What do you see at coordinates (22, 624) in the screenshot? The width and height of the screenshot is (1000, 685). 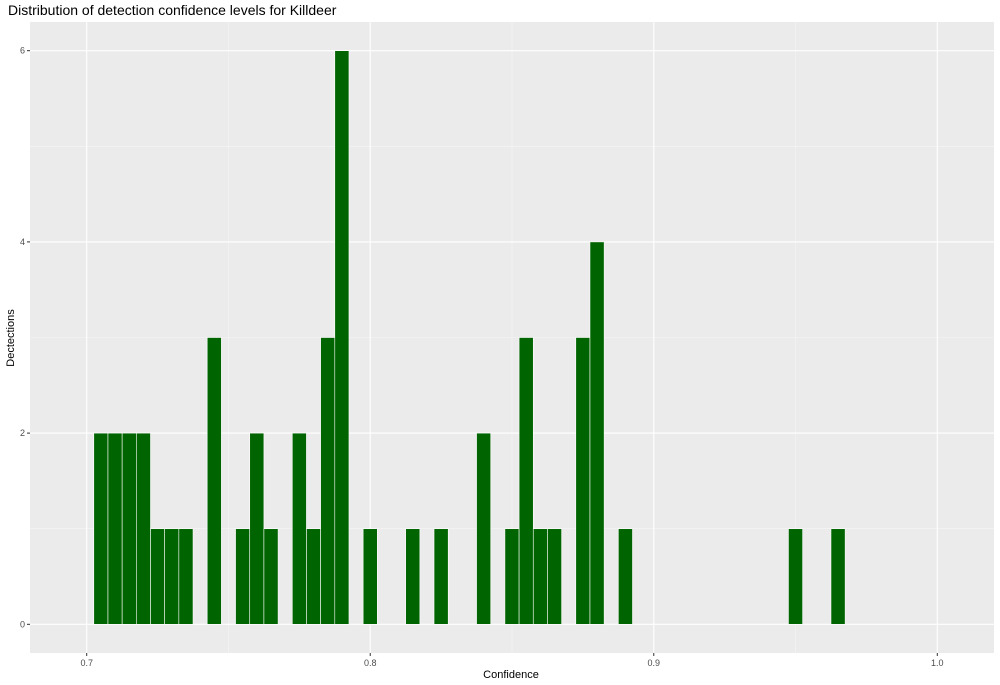 I see `y-tick-label: 0` at bounding box center [22, 624].